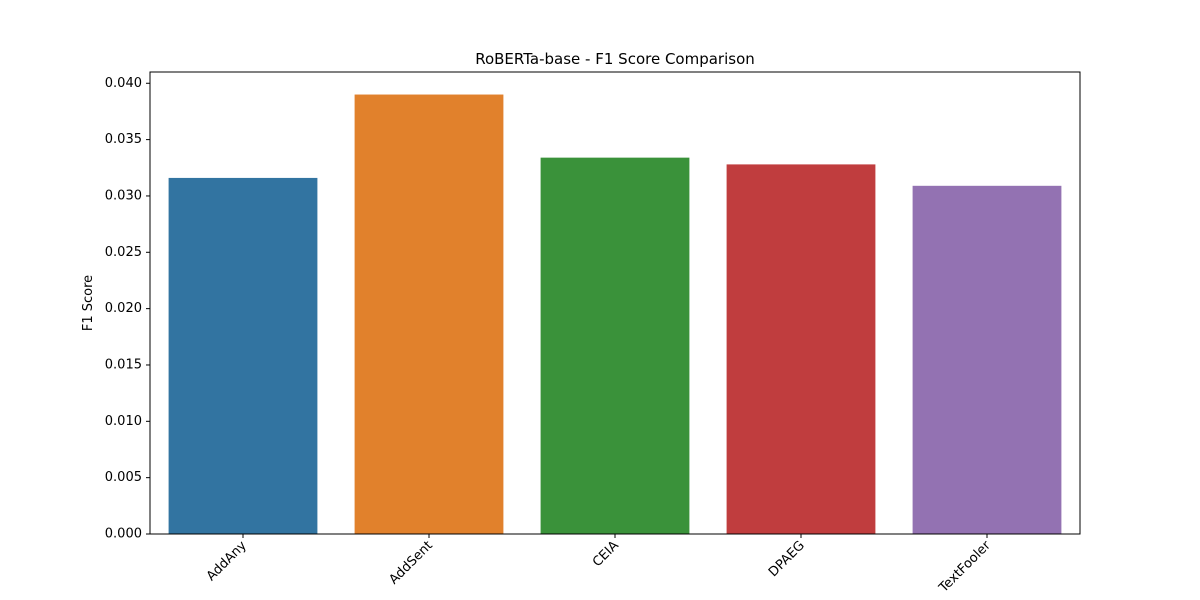 This screenshot has width=1200, height=600. What do you see at coordinates (787, 559) in the screenshot?
I see `x-tick-label: DPAEG` at bounding box center [787, 559].